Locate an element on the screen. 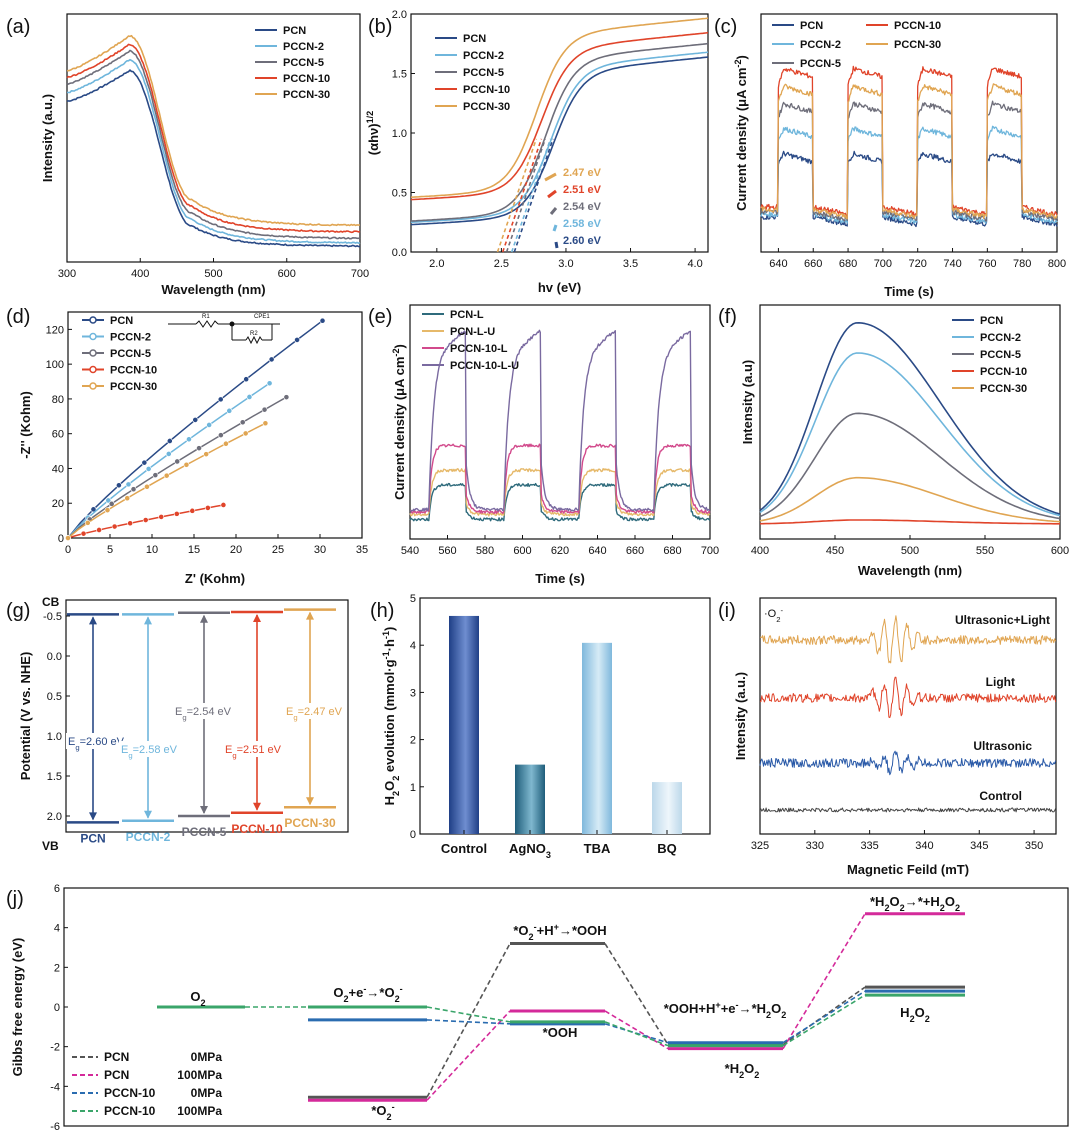 This screenshot has height=1136, width=1080. legend-entry: PCCN-30 is located at coordinates (306, 95).